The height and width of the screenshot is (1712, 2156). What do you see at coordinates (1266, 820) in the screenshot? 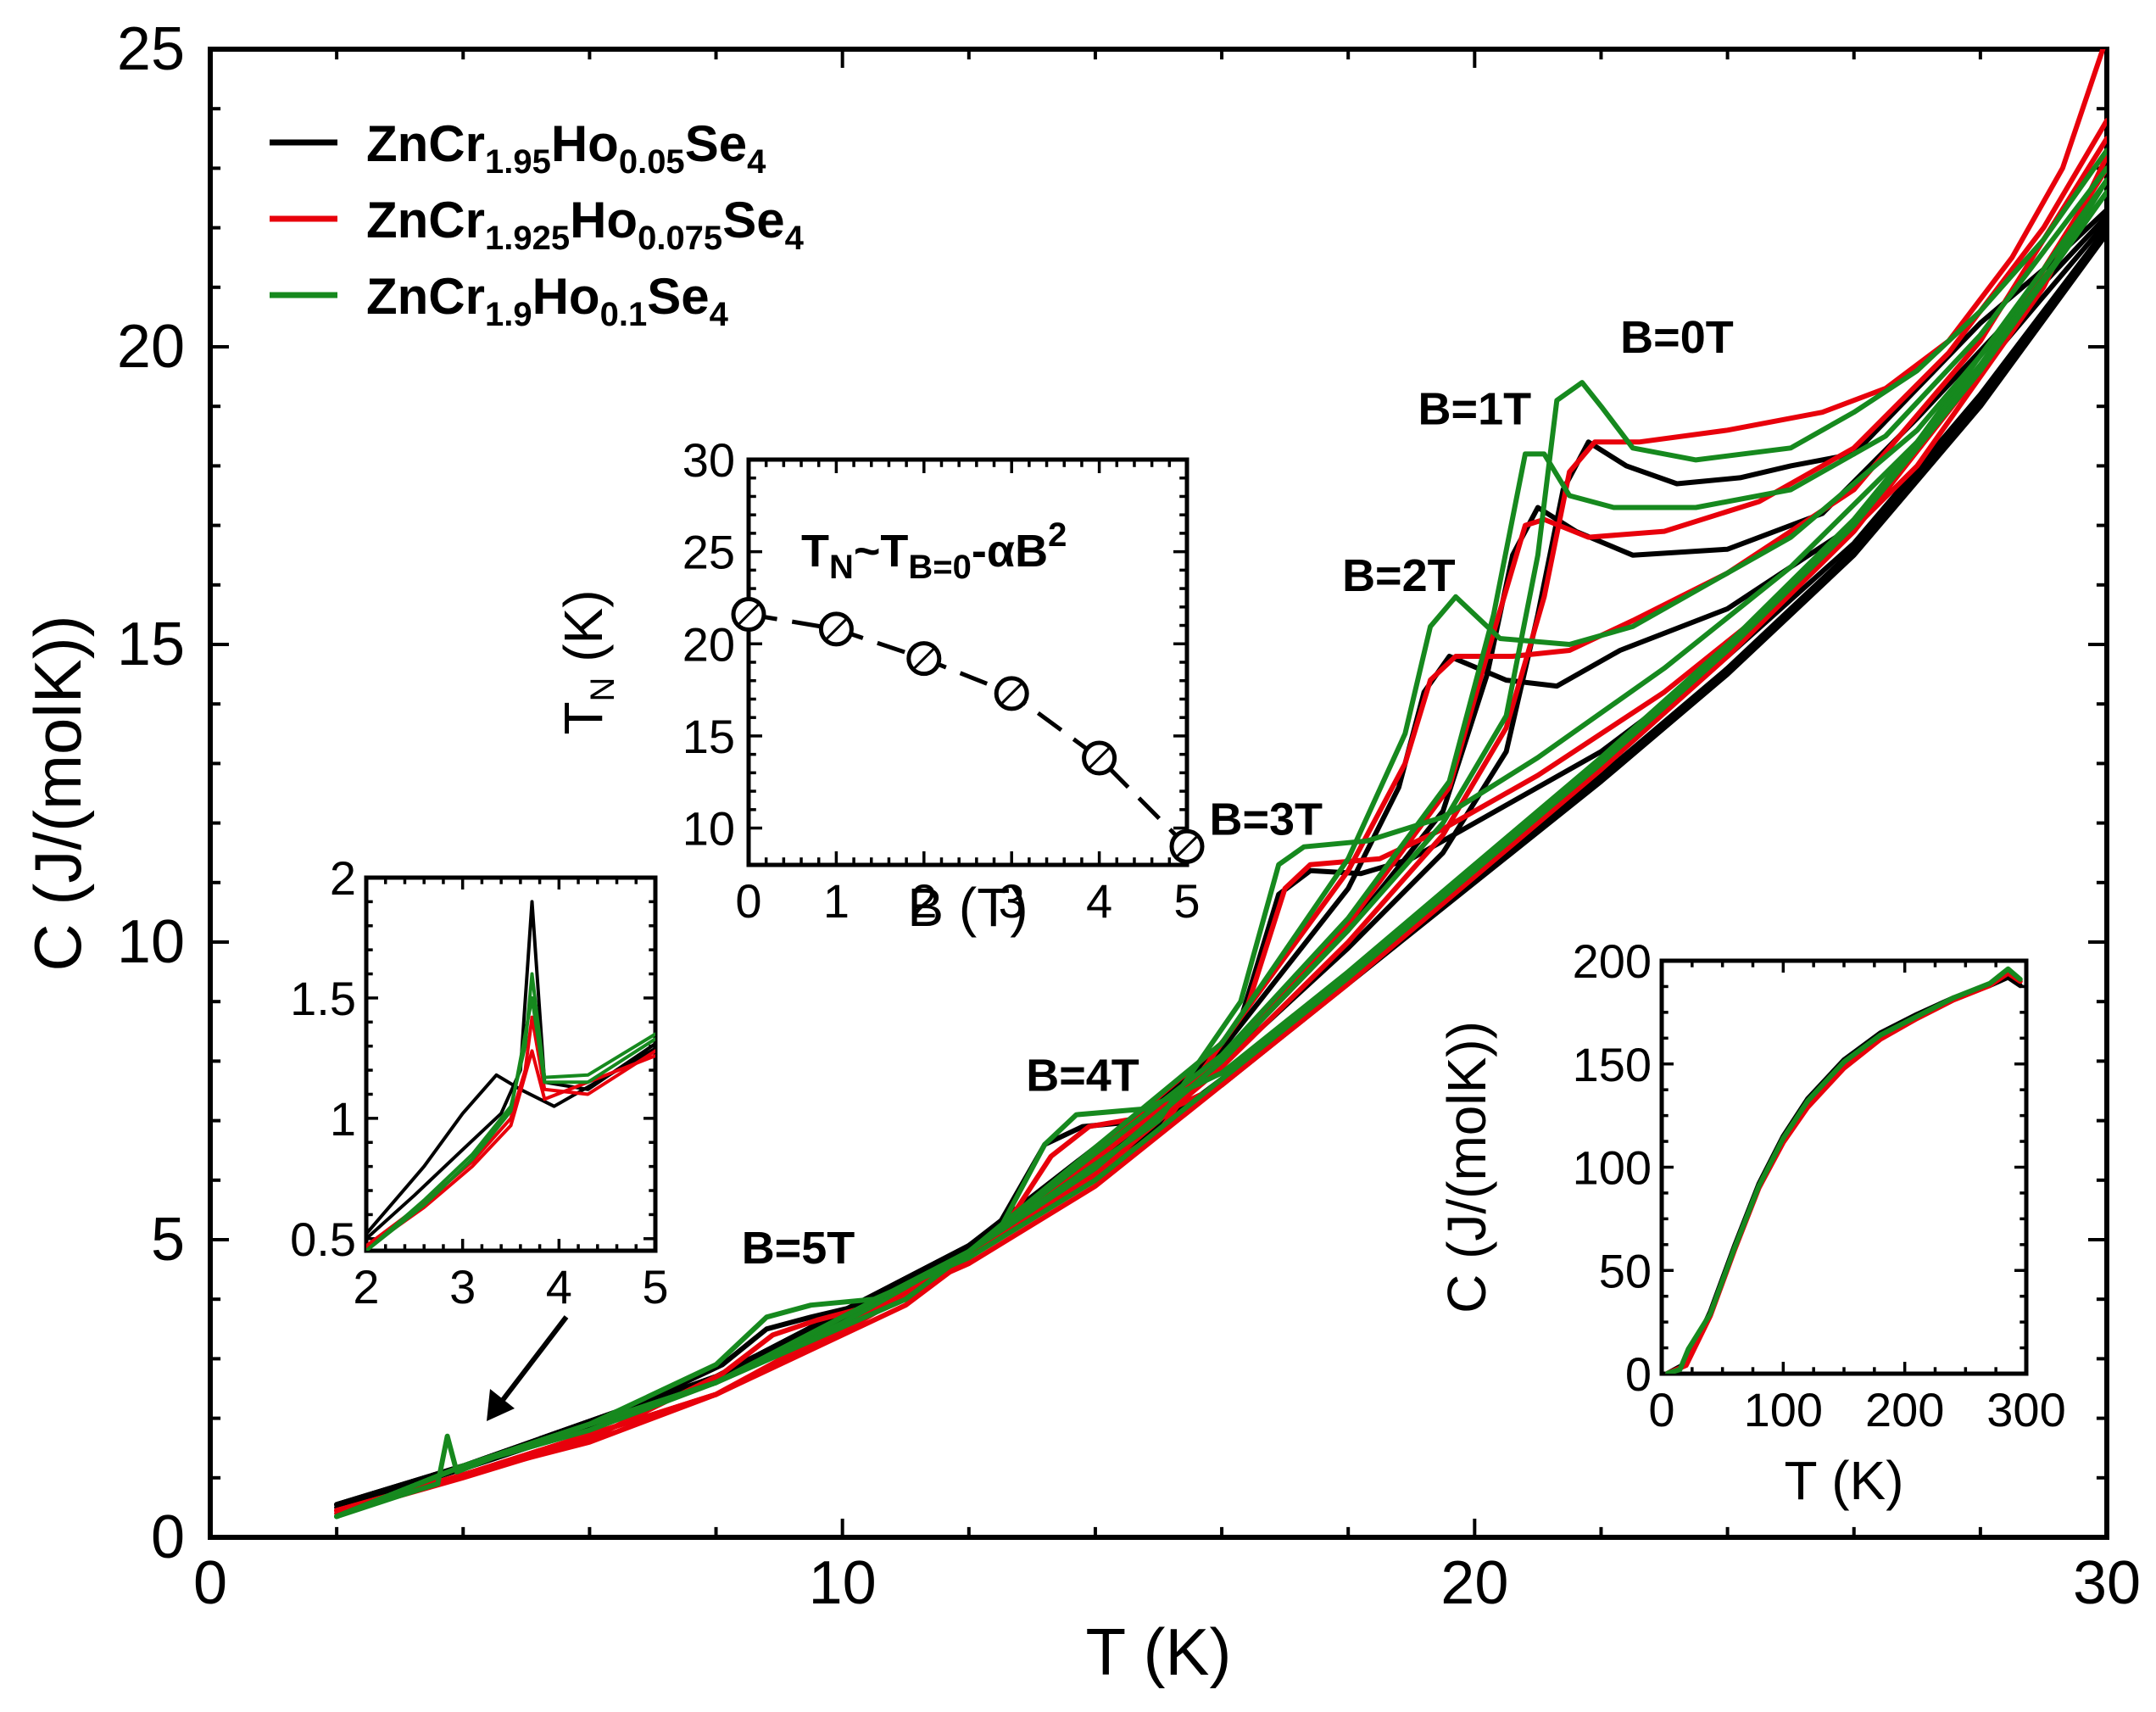
I see `field-label: B=3T` at bounding box center [1266, 820].